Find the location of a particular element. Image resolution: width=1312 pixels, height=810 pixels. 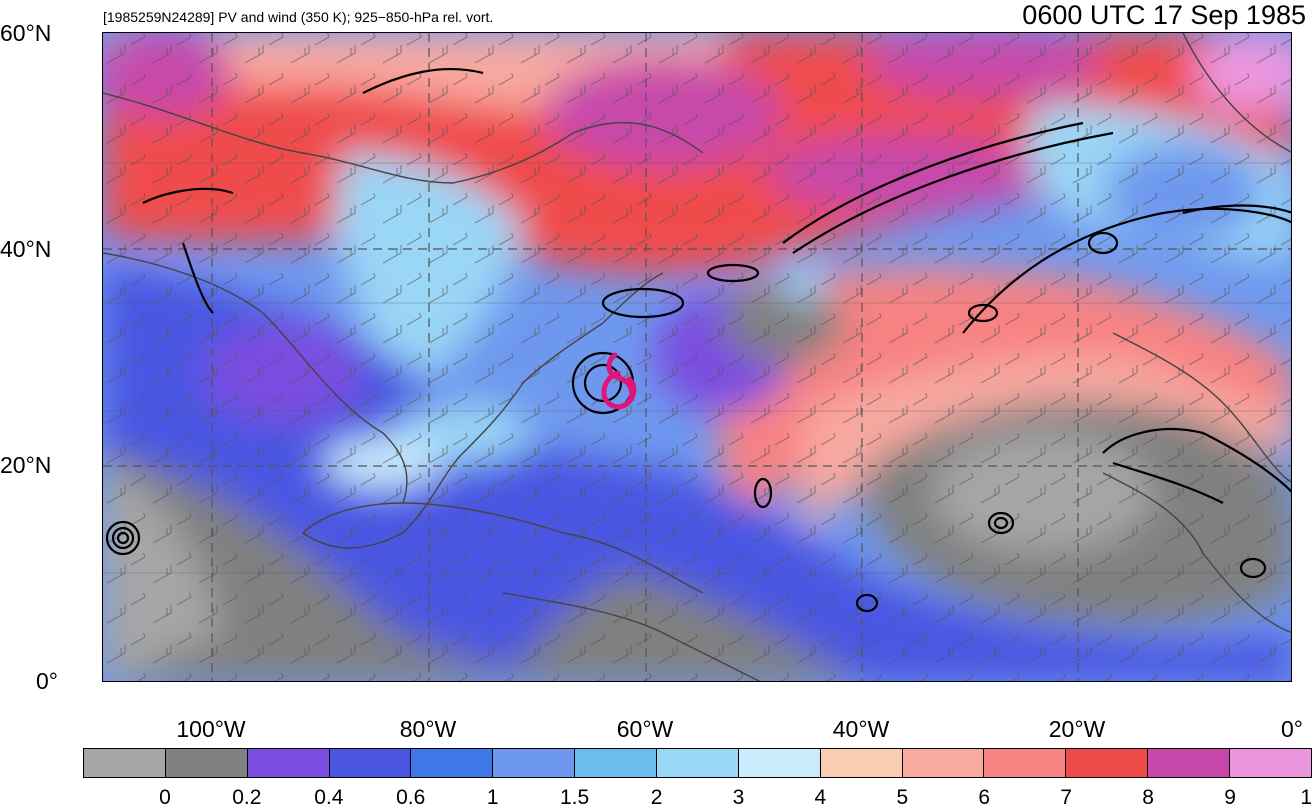

colorbar-label: 6 is located at coordinates (984, 797).